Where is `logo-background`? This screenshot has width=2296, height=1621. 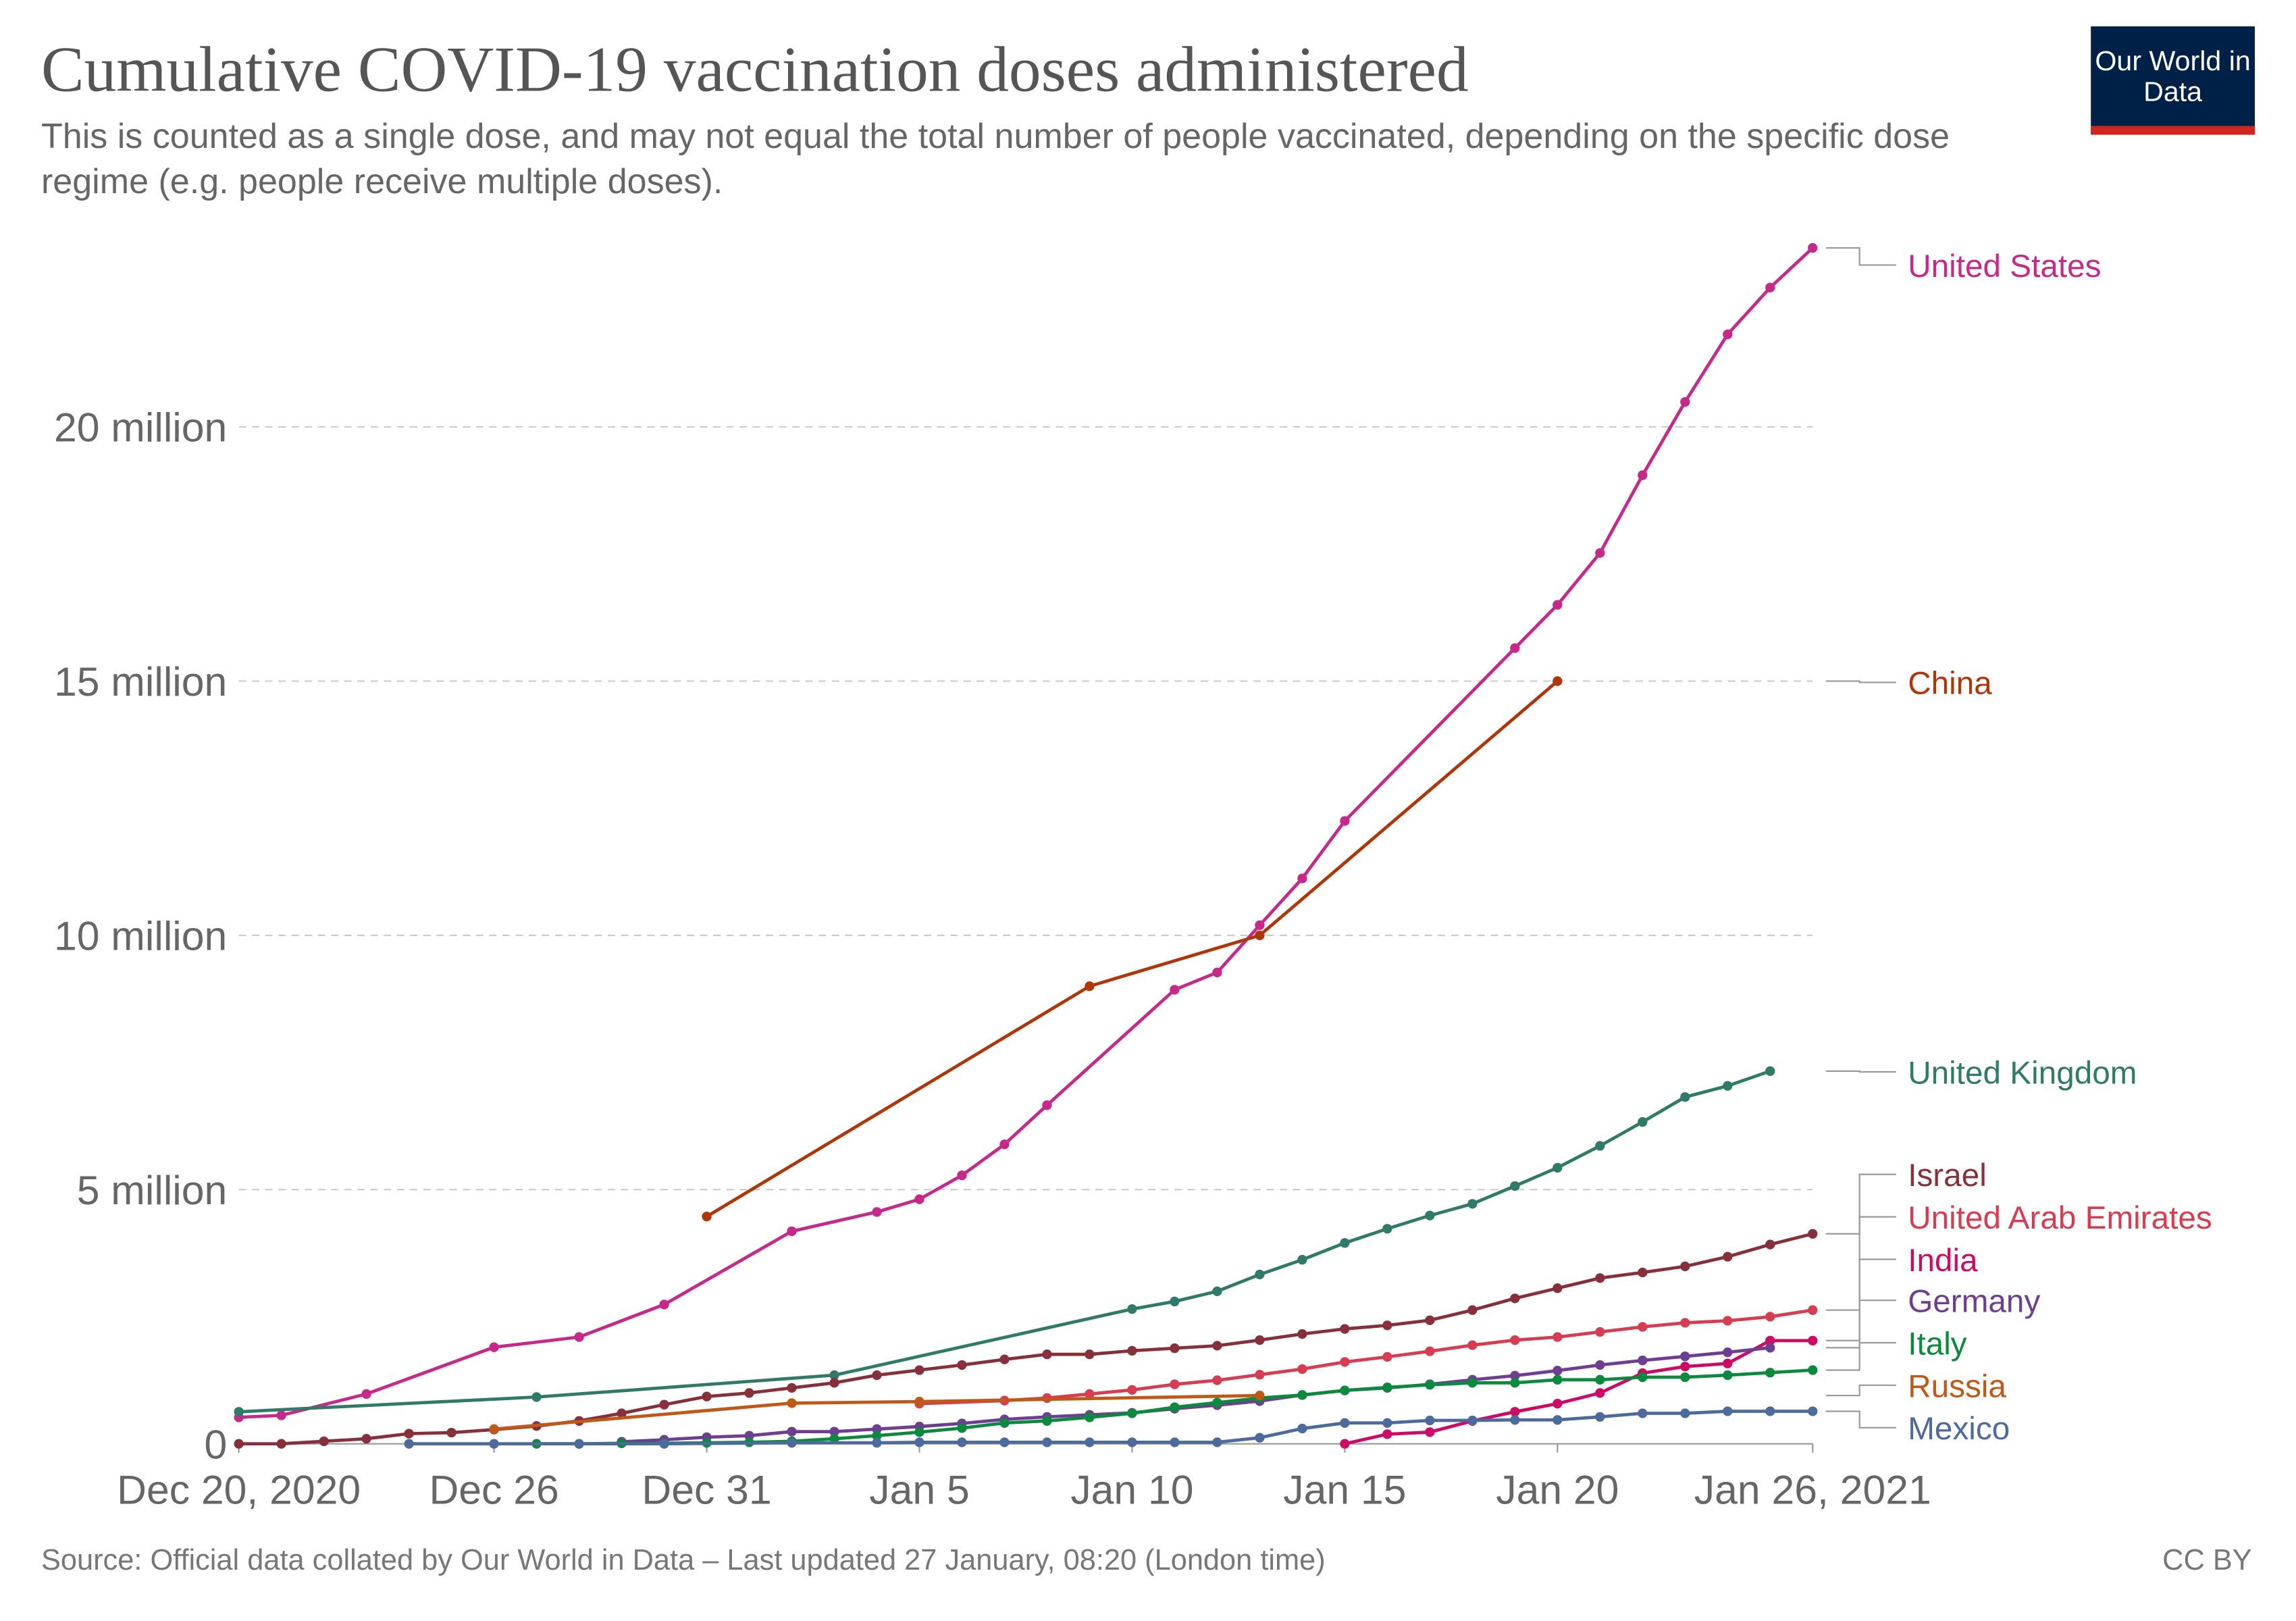
logo-background is located at coordinates (2173, 80).